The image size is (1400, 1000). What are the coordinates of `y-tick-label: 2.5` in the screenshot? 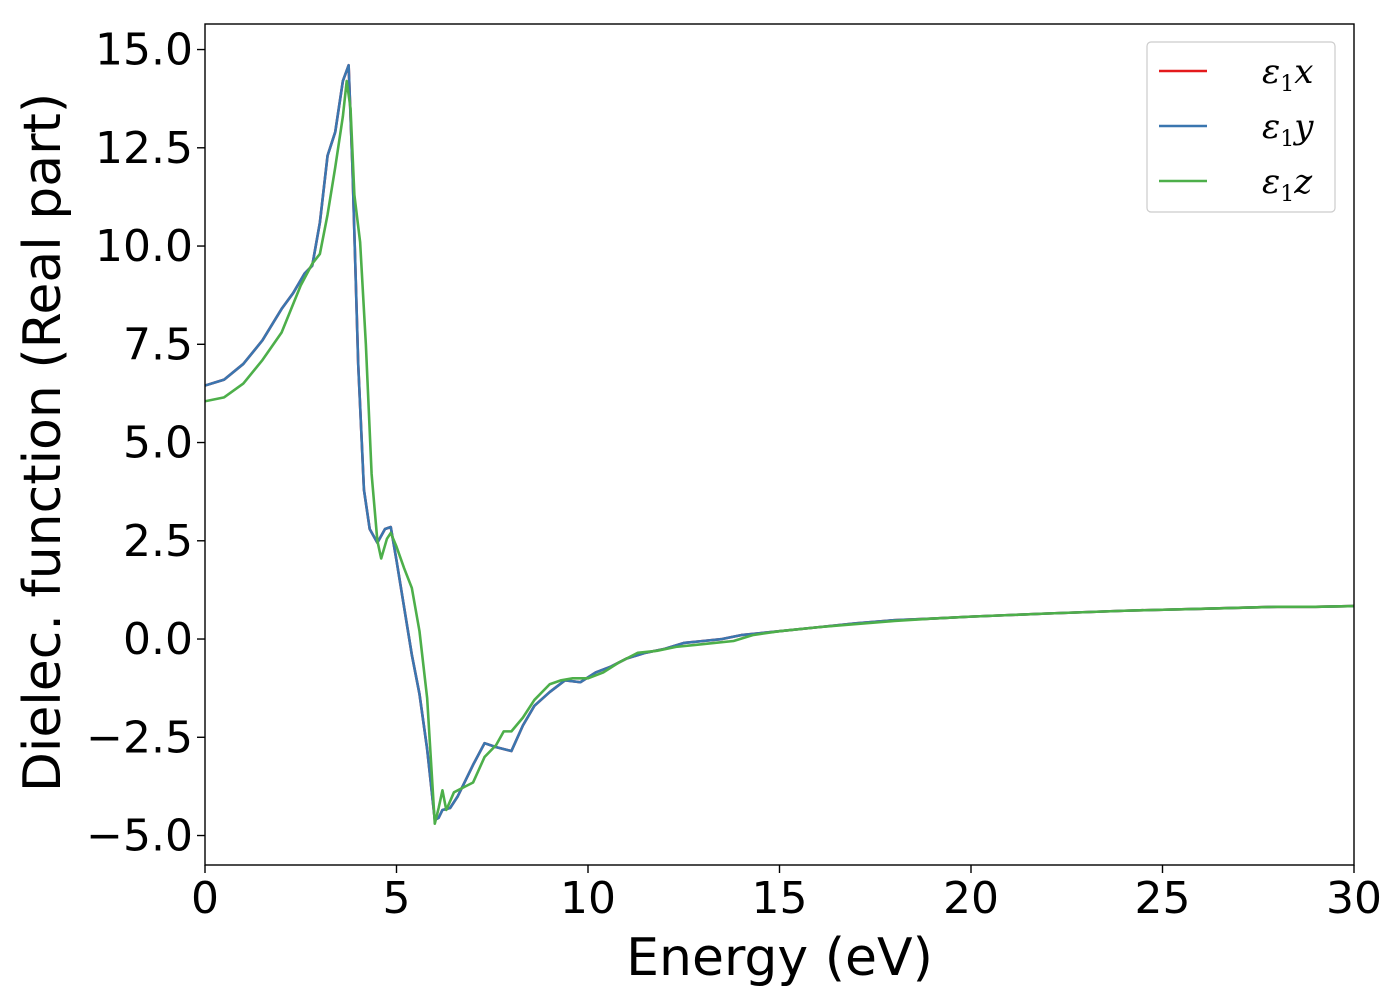 It's located at (158, 541).